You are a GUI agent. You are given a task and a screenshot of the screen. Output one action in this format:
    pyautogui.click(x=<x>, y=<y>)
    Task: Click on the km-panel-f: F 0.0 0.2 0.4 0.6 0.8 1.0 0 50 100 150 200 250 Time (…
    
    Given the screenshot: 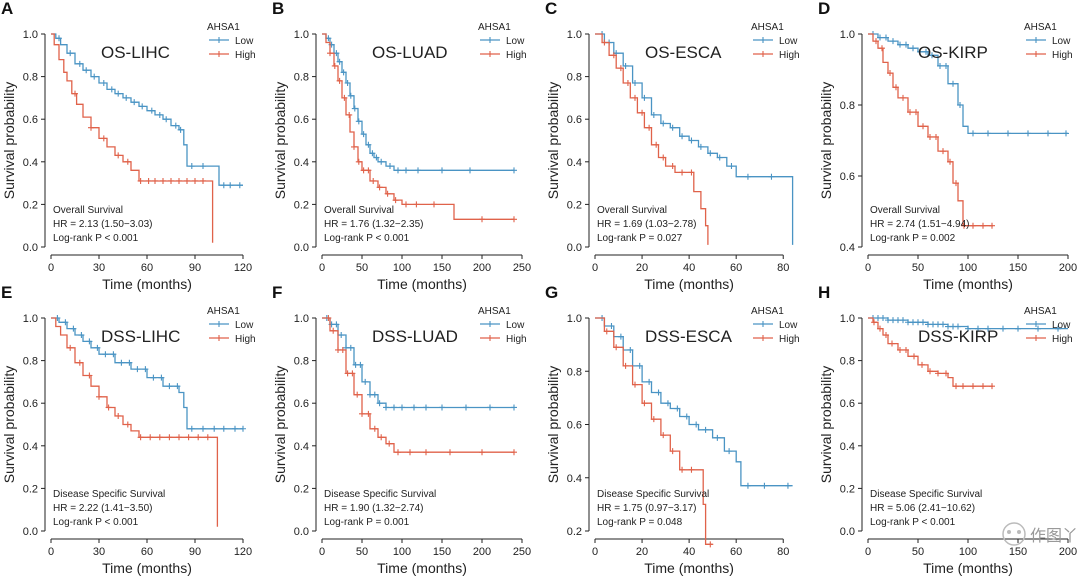 What is the action you would take?
    pyautogui.click(x=401, y=429)
    